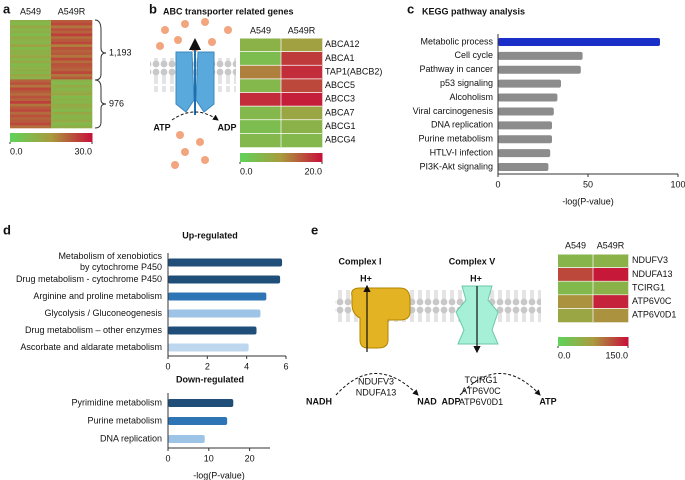 This screenshot has height=480, width=685. Describe the element at coordinates (228, 11) in the screenshot. I see `chart-title: ABC transporter related genes` at that location.